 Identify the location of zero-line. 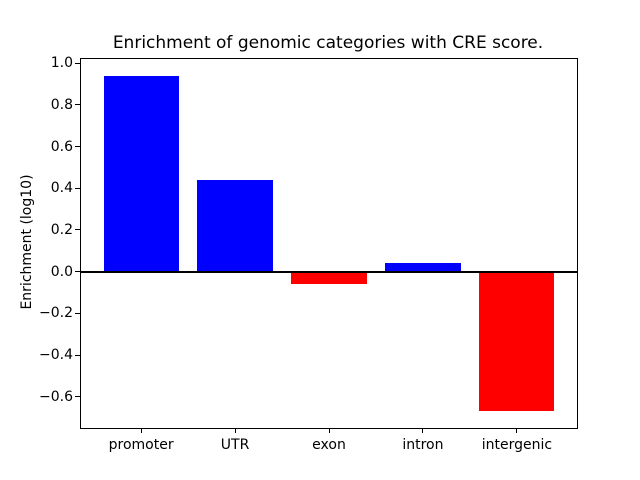
(329, 271).